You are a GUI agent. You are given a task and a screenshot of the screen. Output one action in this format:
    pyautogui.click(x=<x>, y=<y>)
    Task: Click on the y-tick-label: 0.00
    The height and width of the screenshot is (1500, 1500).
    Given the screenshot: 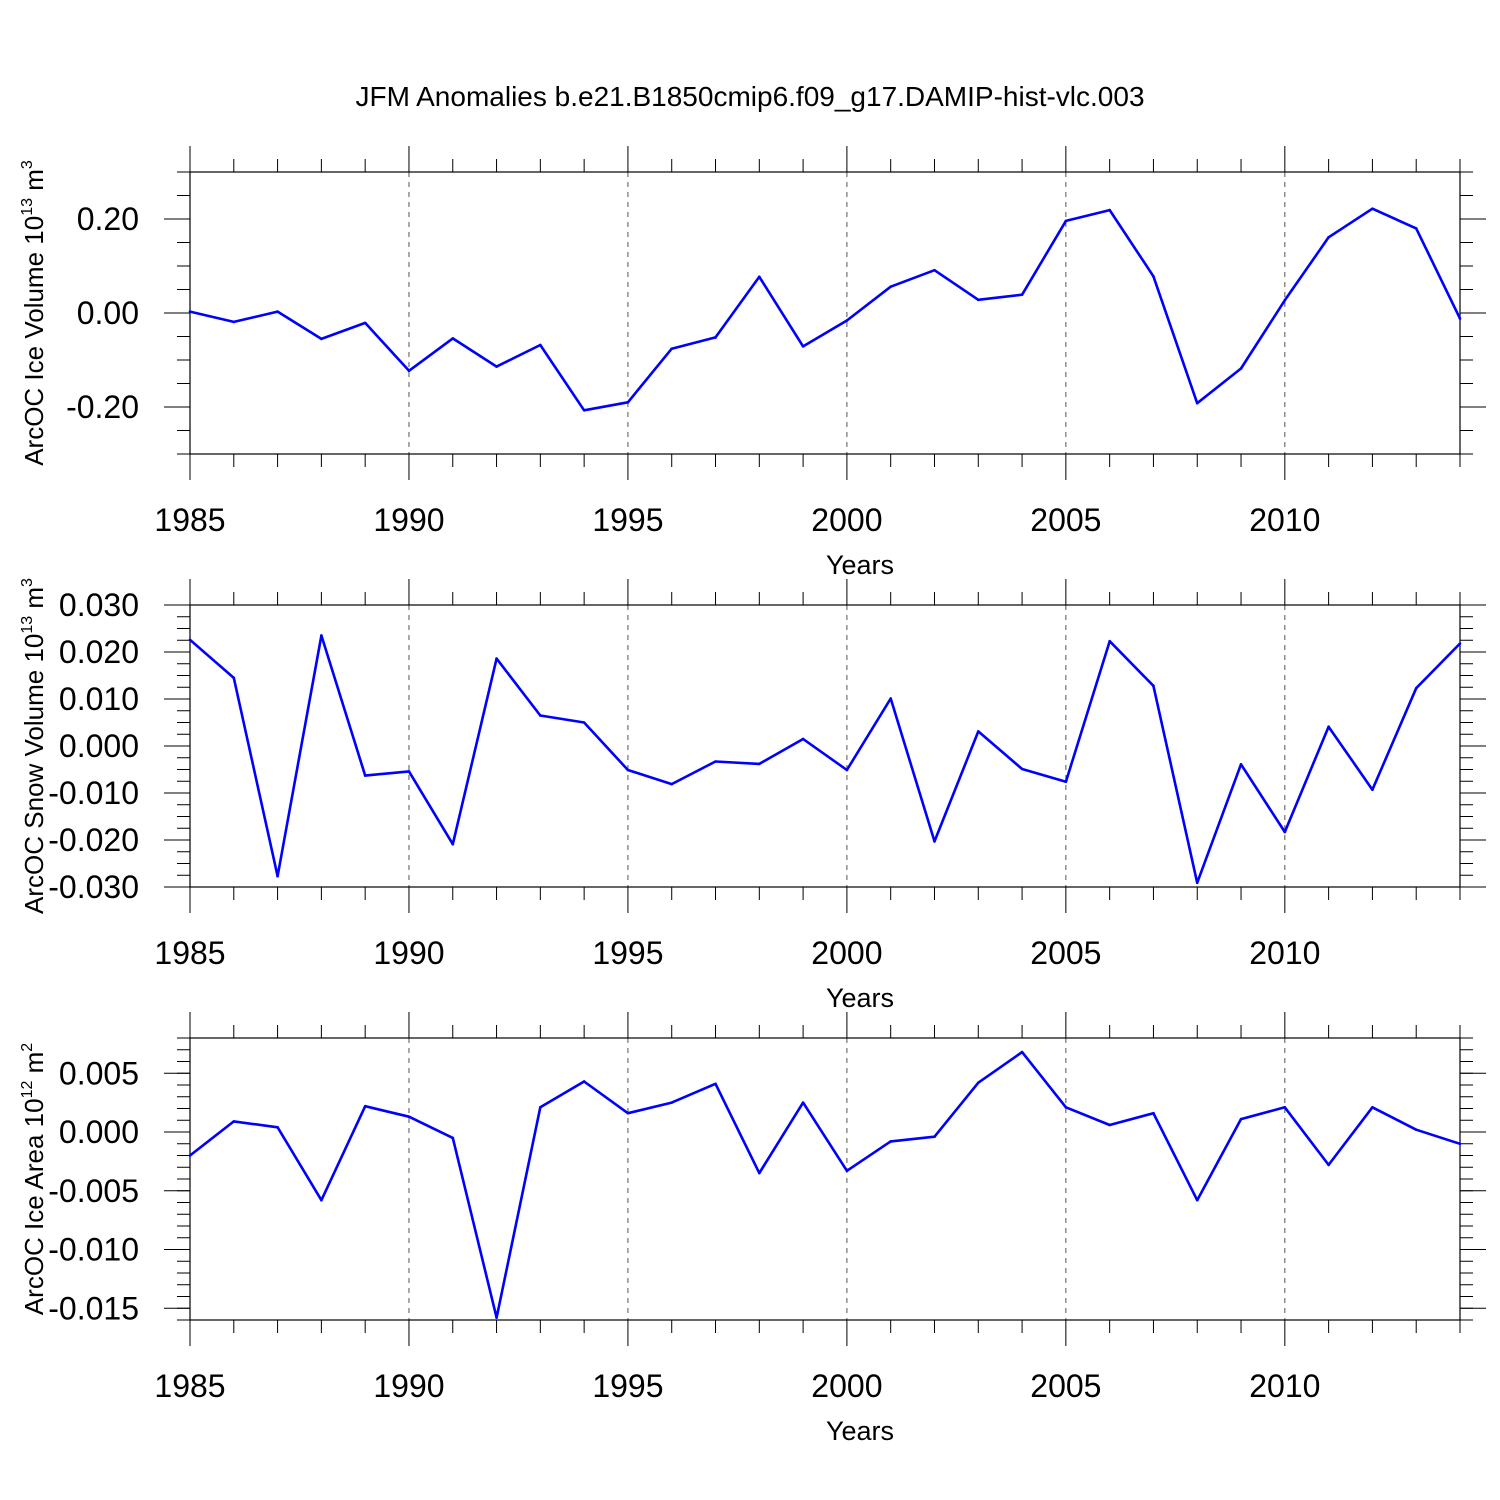 What is the action you would take?
    pyautogui.click(x=108, y=313)
    